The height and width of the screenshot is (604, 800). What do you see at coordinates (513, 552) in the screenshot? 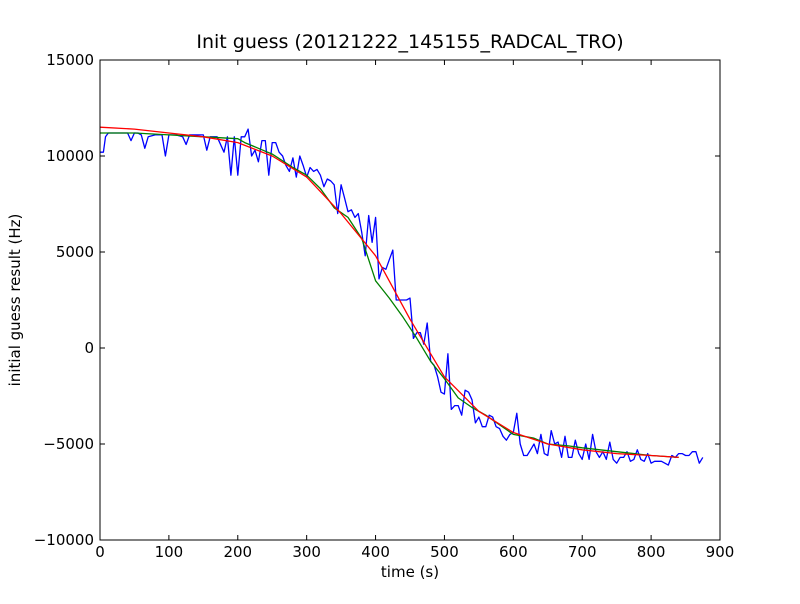
I see `x-tick-label: 600` at bounding box center [513, 552].